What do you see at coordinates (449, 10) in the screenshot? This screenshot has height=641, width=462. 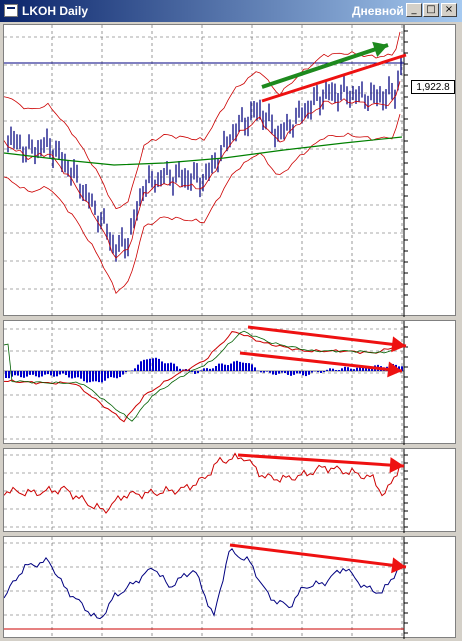 I see `close-button: ×` at bounding box center [449, 10].